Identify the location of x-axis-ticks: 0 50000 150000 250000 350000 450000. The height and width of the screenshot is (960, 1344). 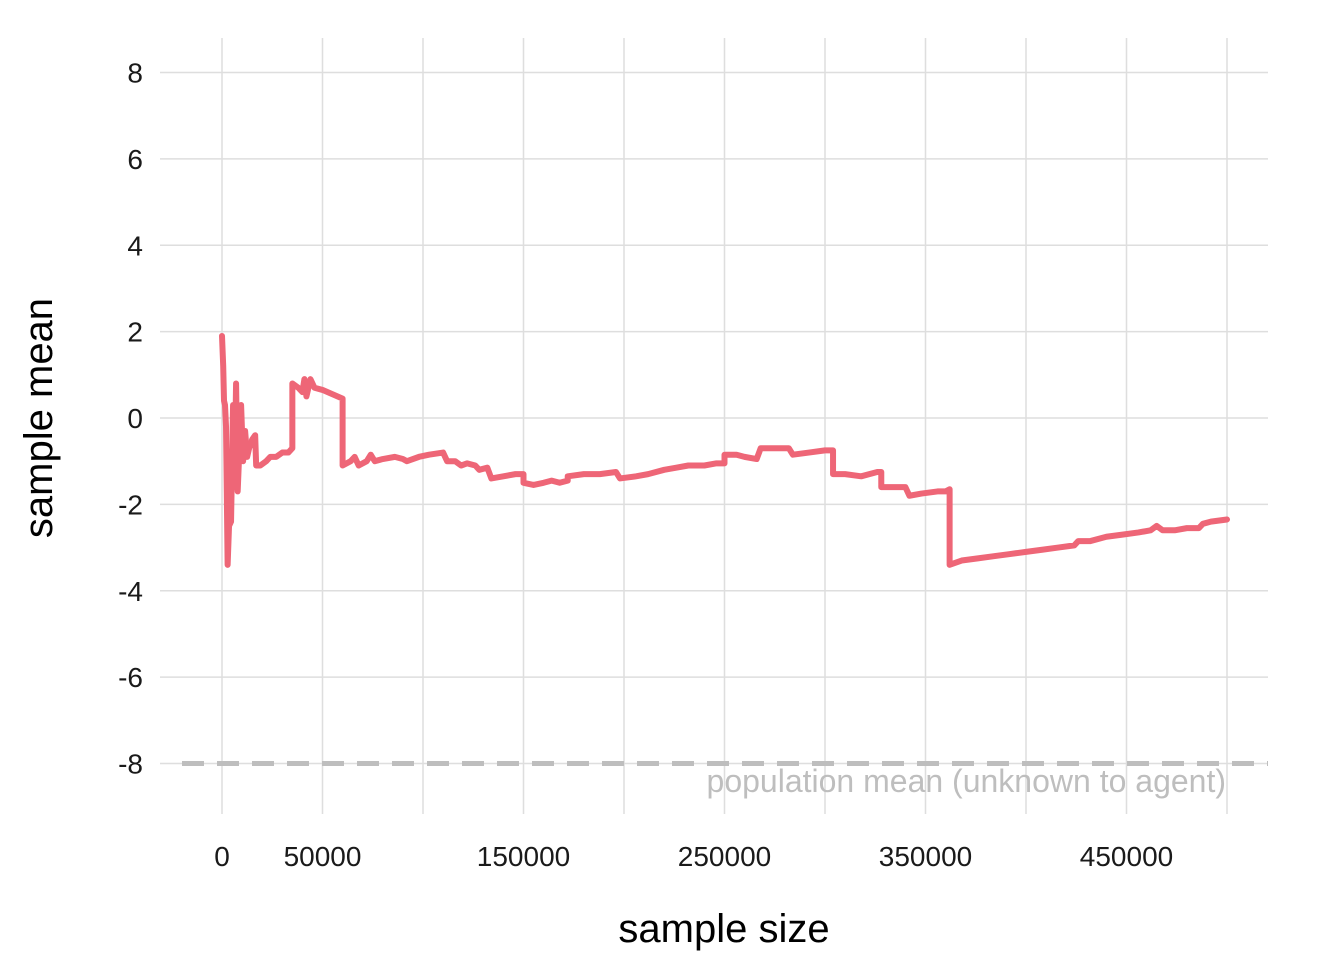
(693, 856).